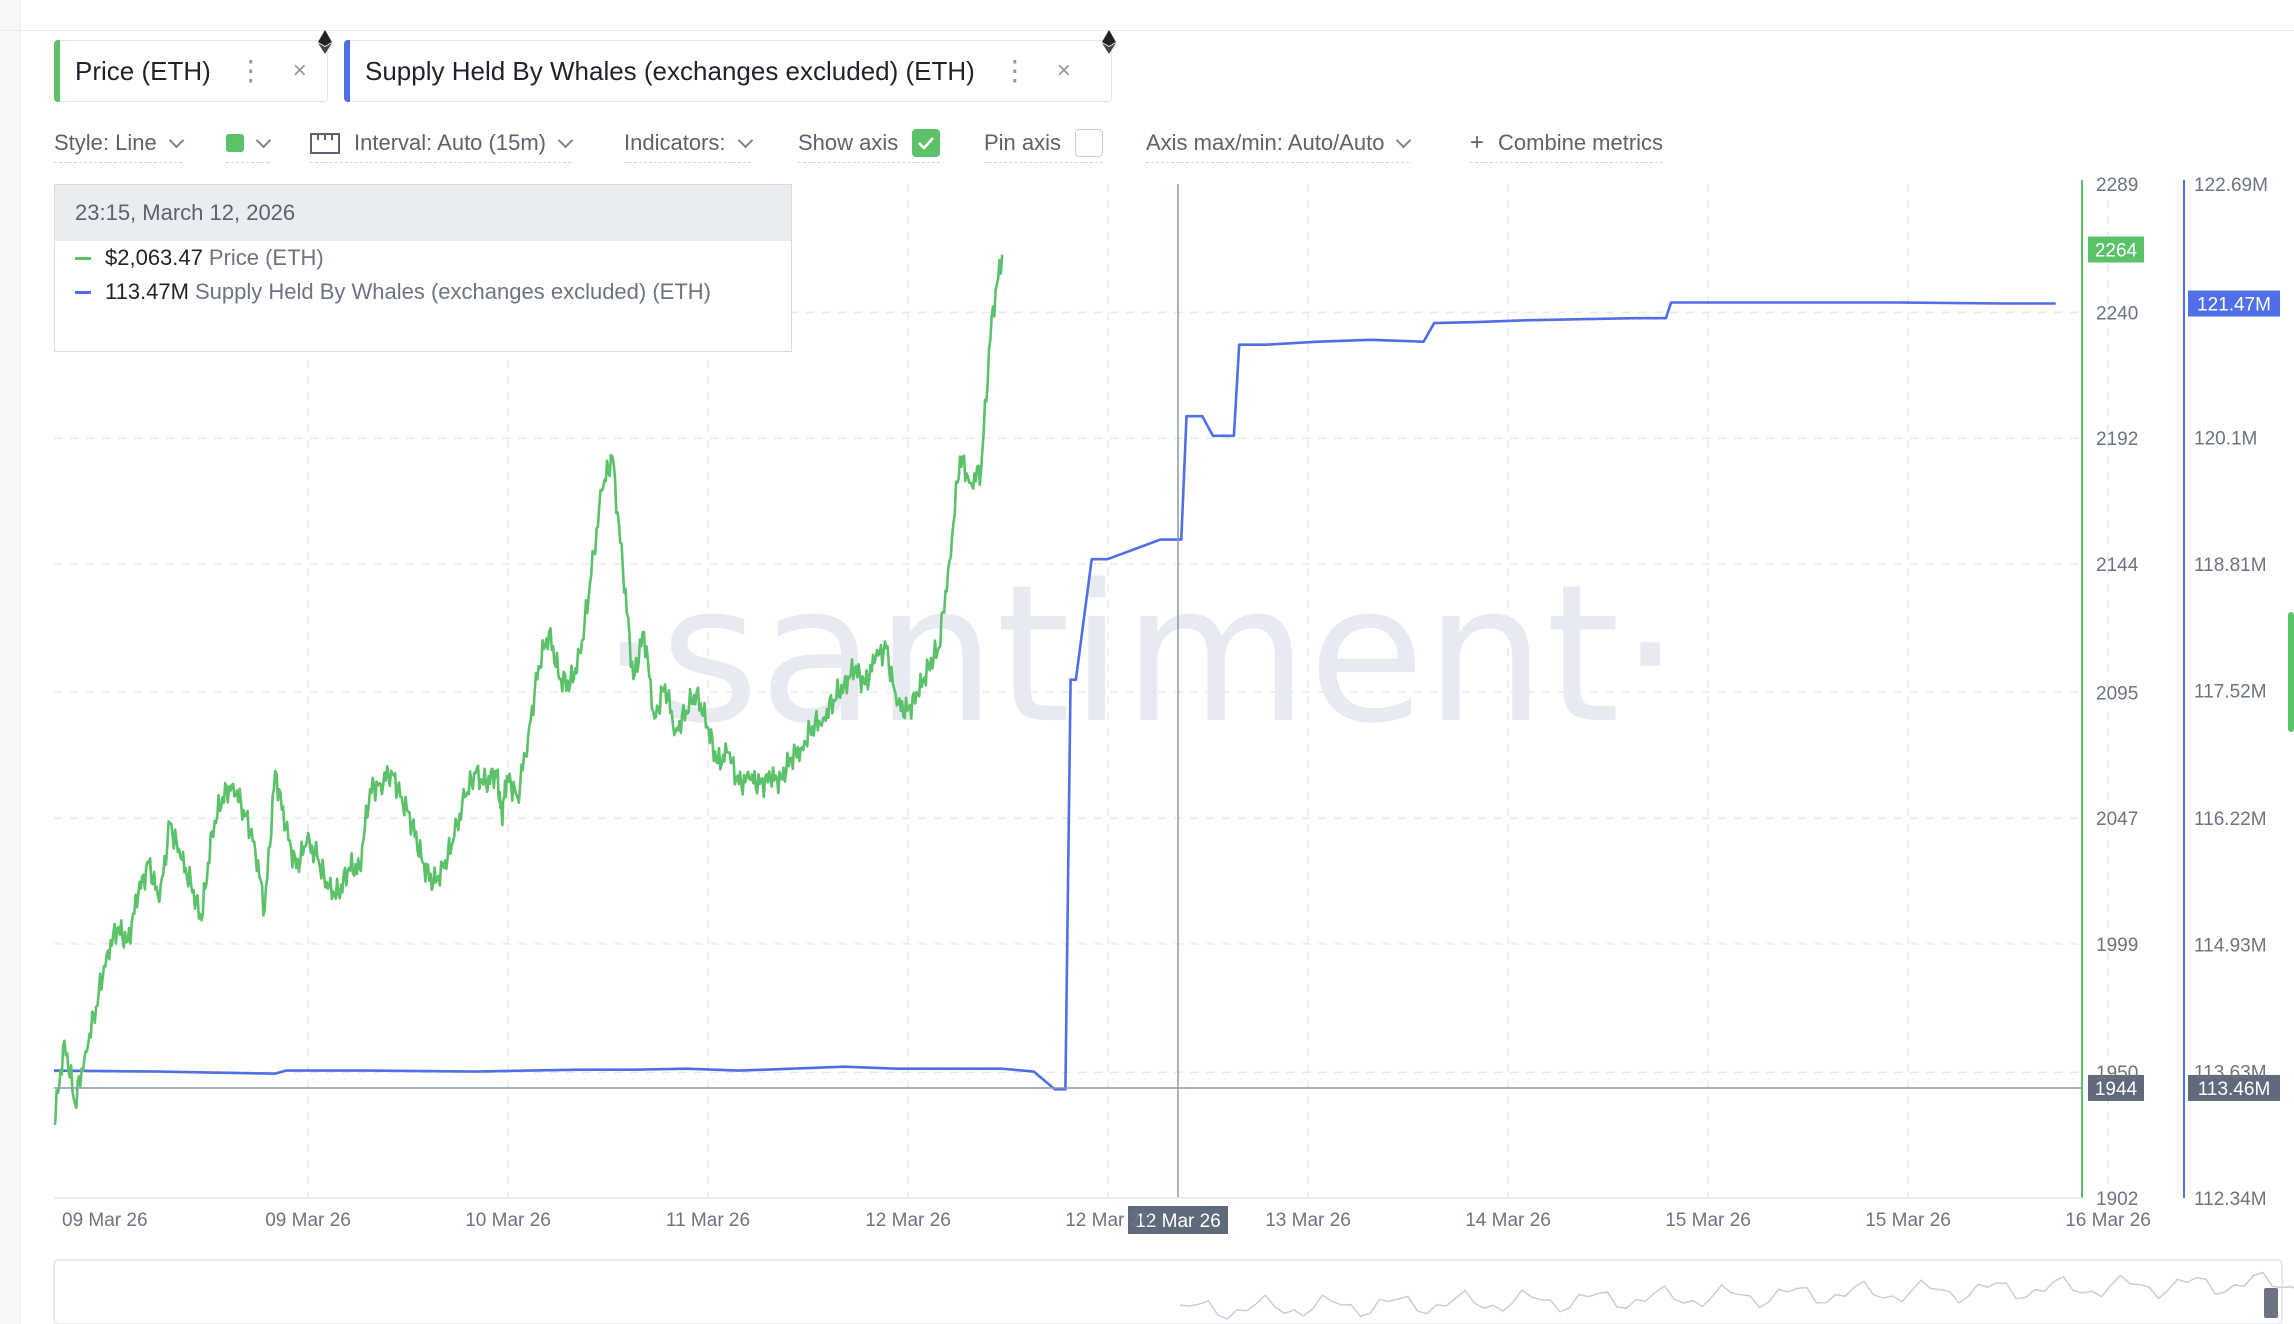 This screenshot has width=2294, height=1324. Describe the element at coordinates (2230, 1199) in the screenshot. I see `whale-tick-label: 112.34M` at that location.